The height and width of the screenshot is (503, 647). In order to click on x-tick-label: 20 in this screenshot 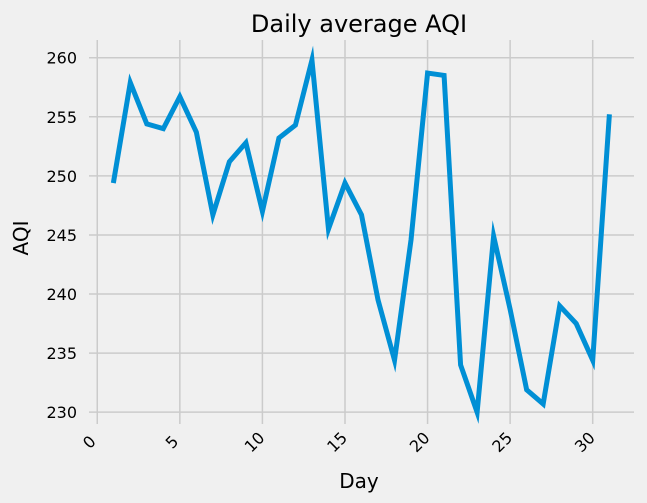, I will do `click(420, 442)`.